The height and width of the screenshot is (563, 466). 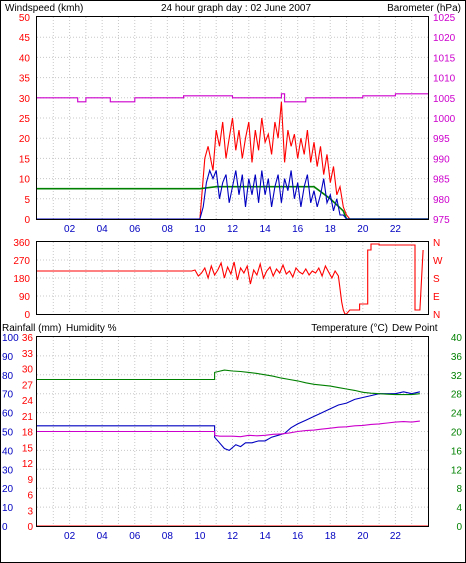 What do you see at coordinates (457, 357) in the screenshot?
I see `temperature-tick-label: 36` at bounding box center [457, 357].